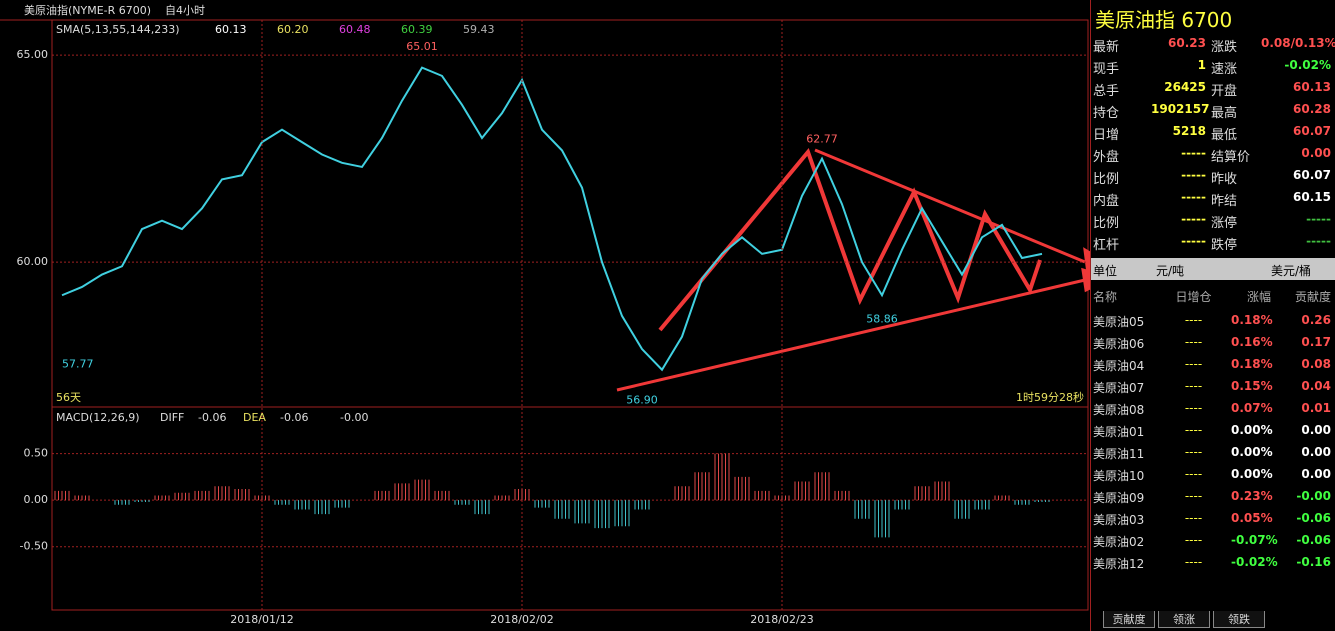 This screenshot has width=1335, height=631. I want to click on sma-value: 59.43, so click(479, 29).